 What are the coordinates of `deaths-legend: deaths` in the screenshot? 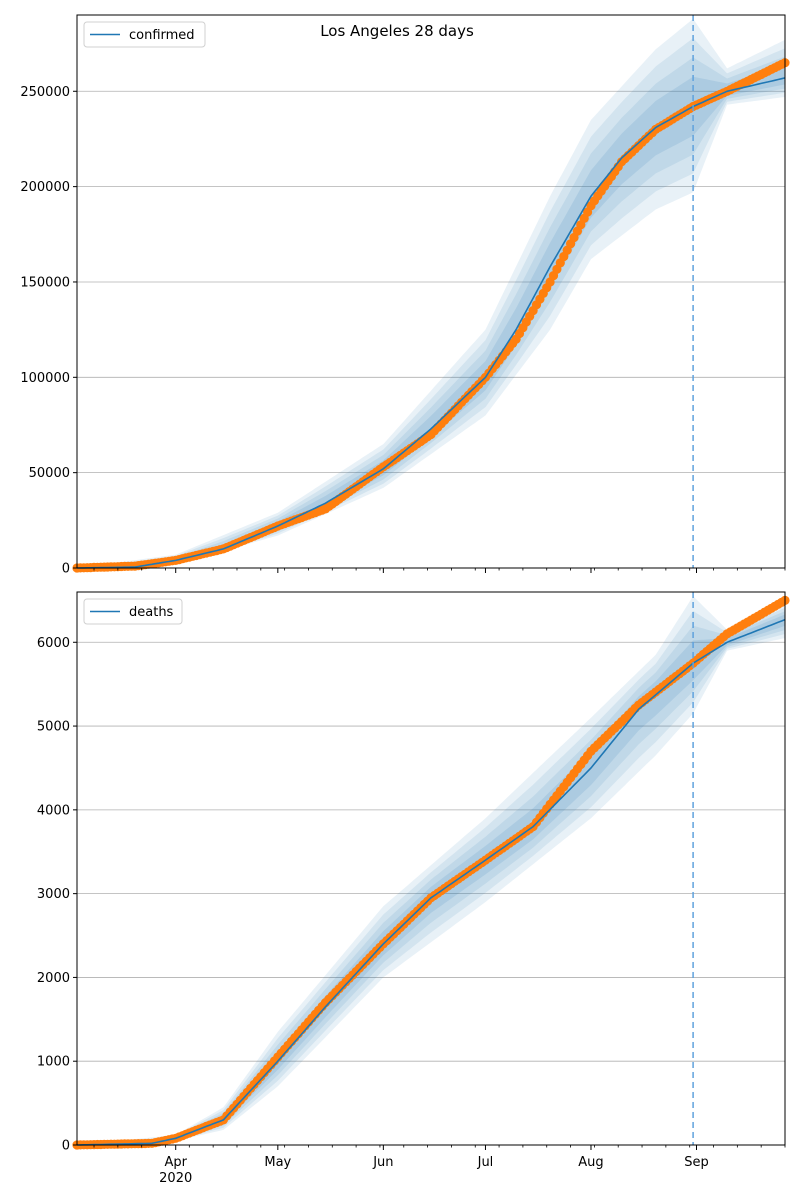 It's located at (133, 611).